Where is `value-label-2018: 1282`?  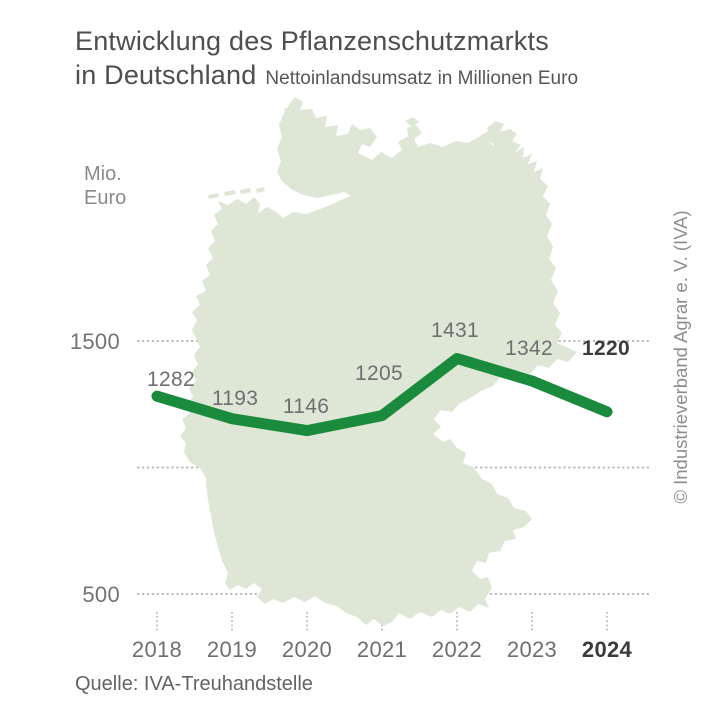
value-label-2018: 1282 is located at coordinates (171, 380).